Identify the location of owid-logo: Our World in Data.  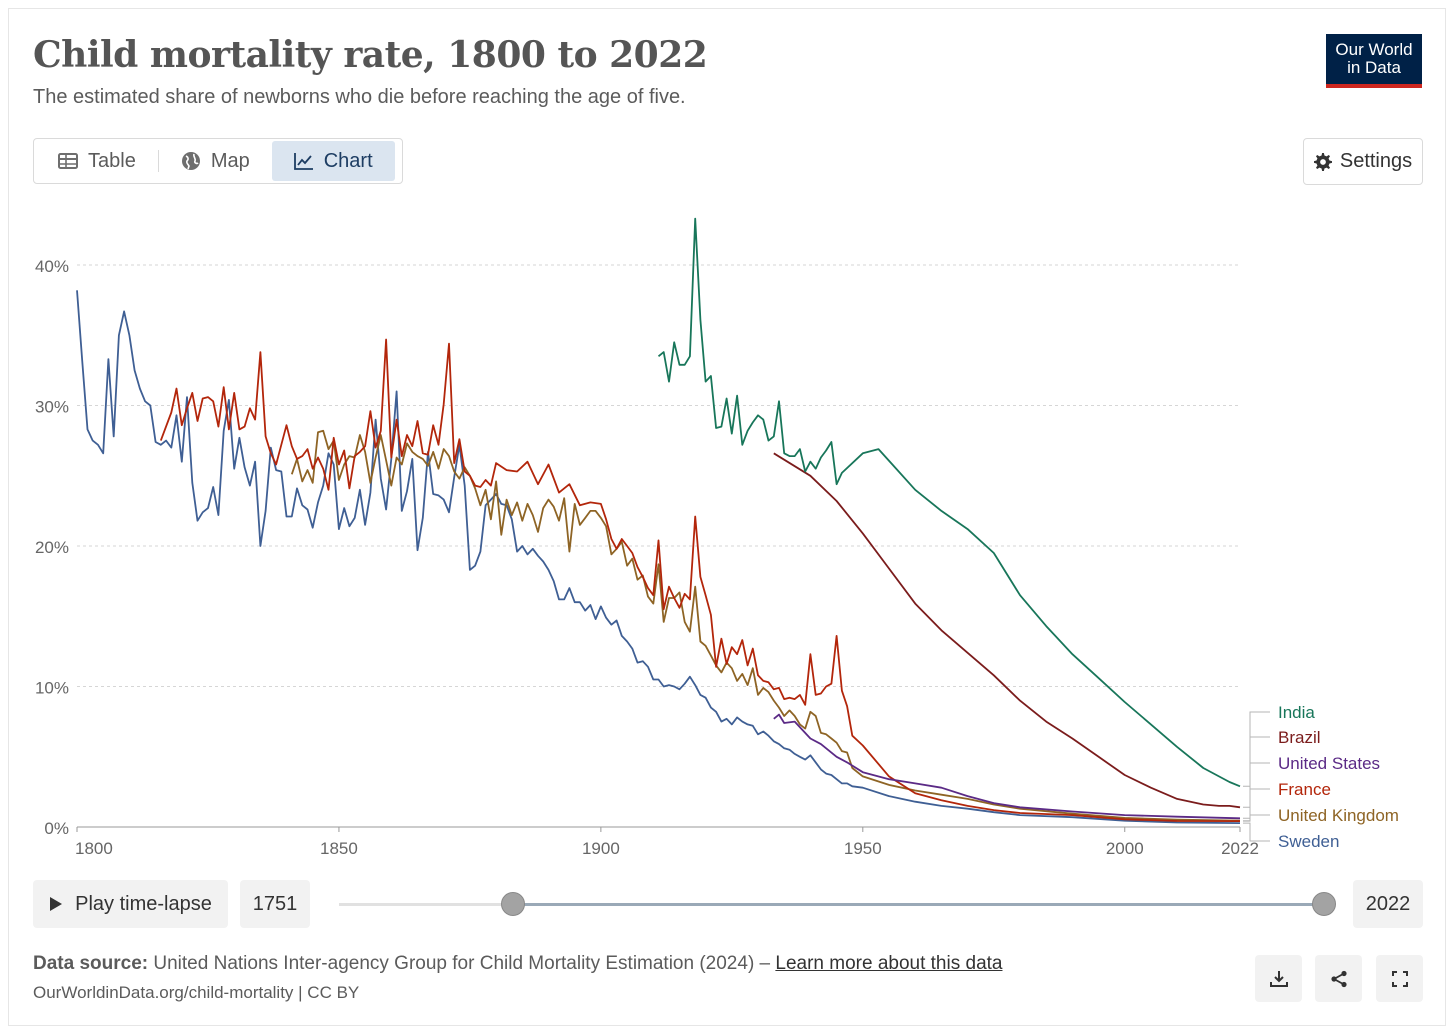
(1374, 61).